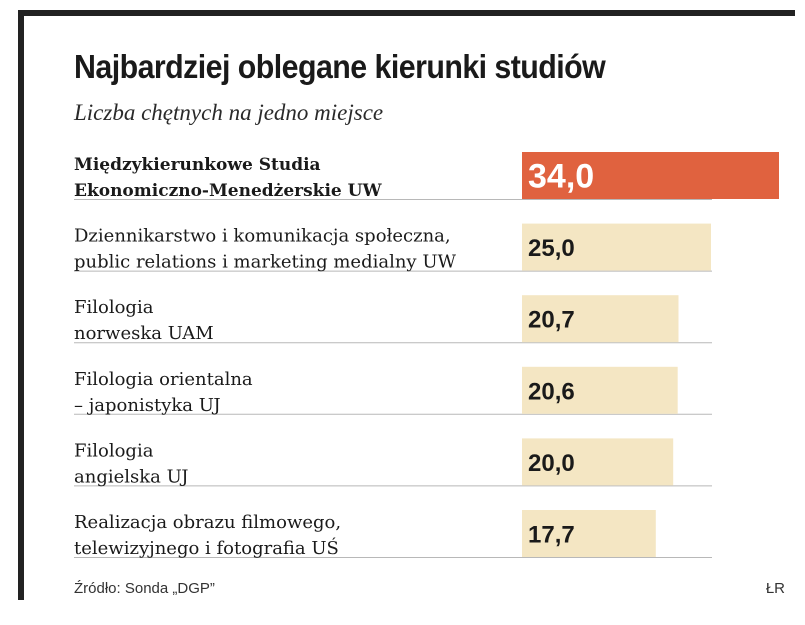  I want to click on category-label: Ekonomiczno-Menedżerskie UW, so click(228, 191).